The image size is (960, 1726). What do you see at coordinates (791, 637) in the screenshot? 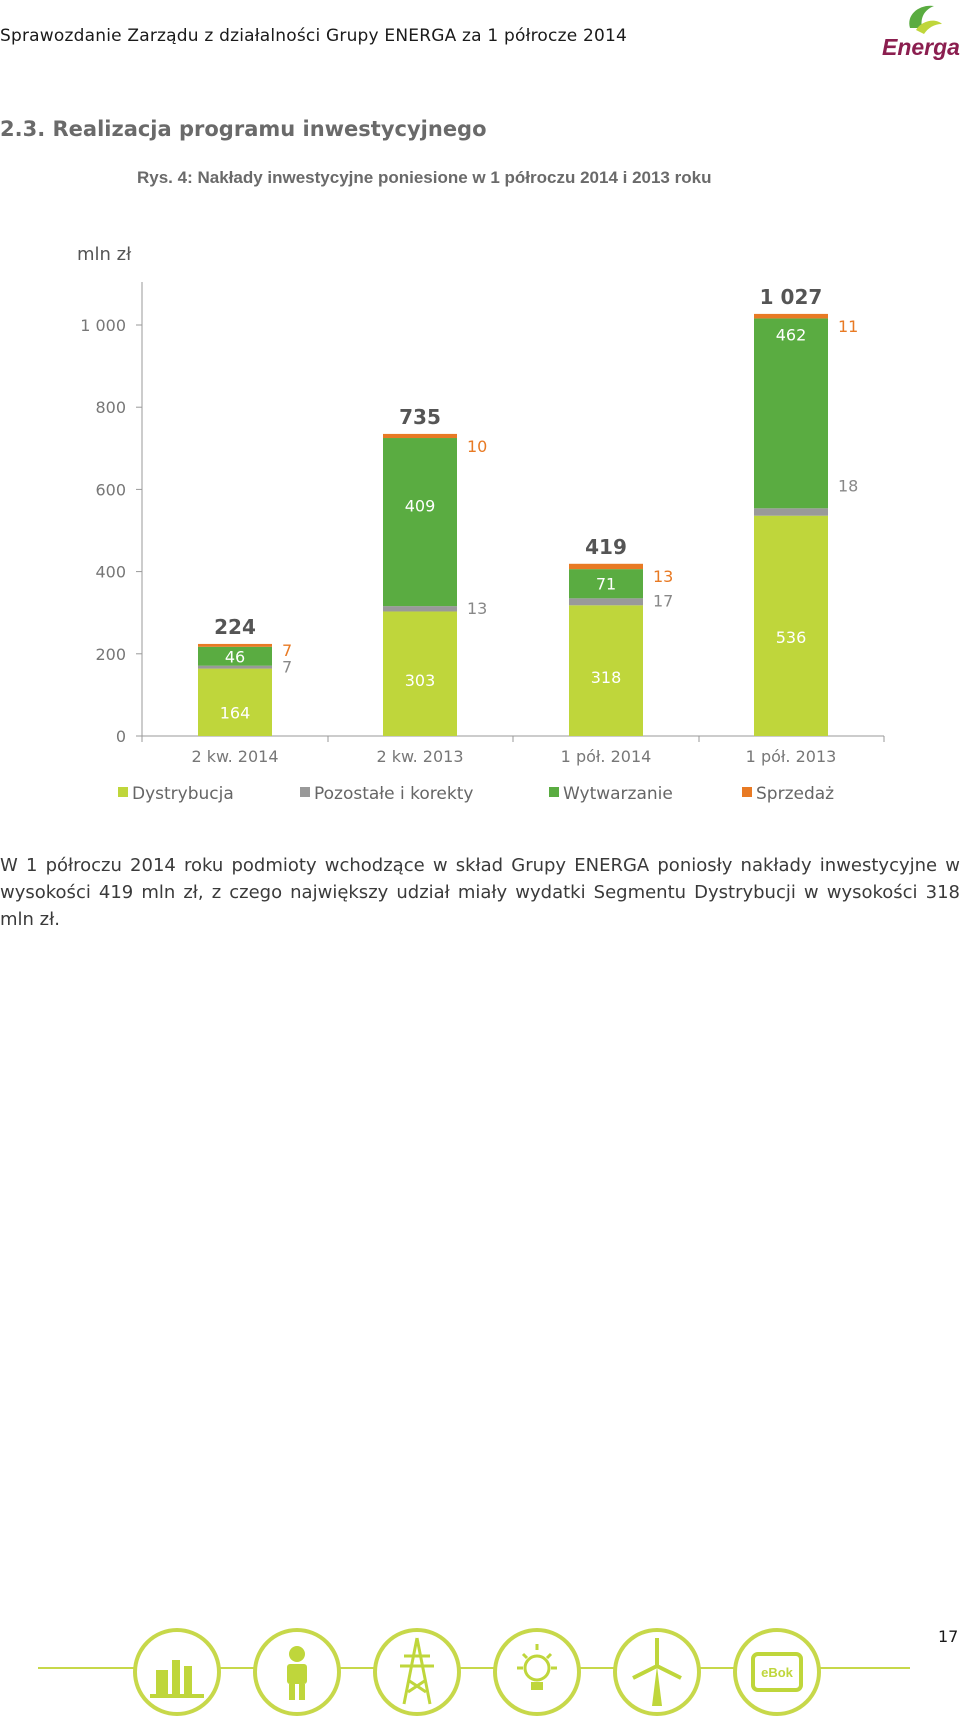
I see `data-label: 536` at bounding box center [791, 637].